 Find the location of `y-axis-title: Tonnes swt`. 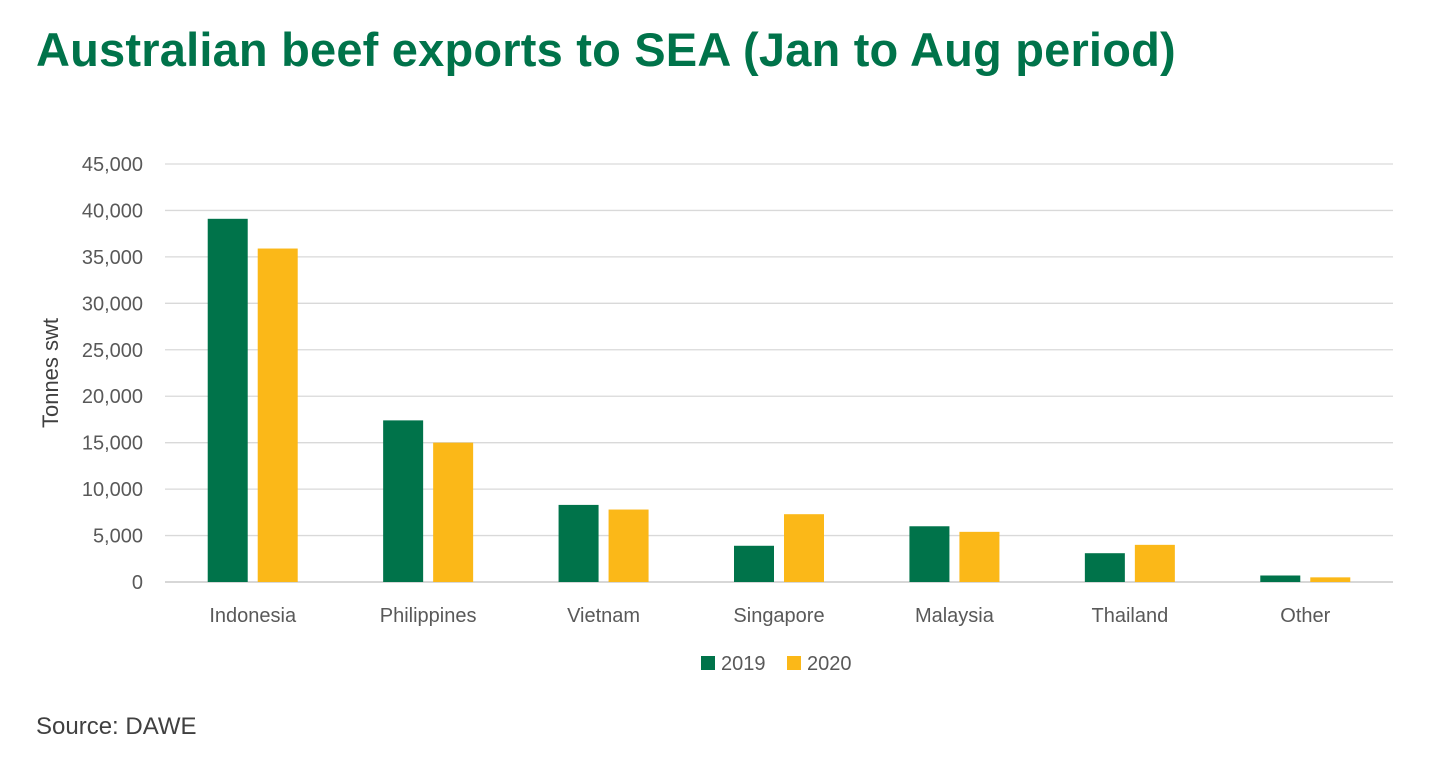

y-axis-title: Tonnes swt is located at coordinates (50, 373).